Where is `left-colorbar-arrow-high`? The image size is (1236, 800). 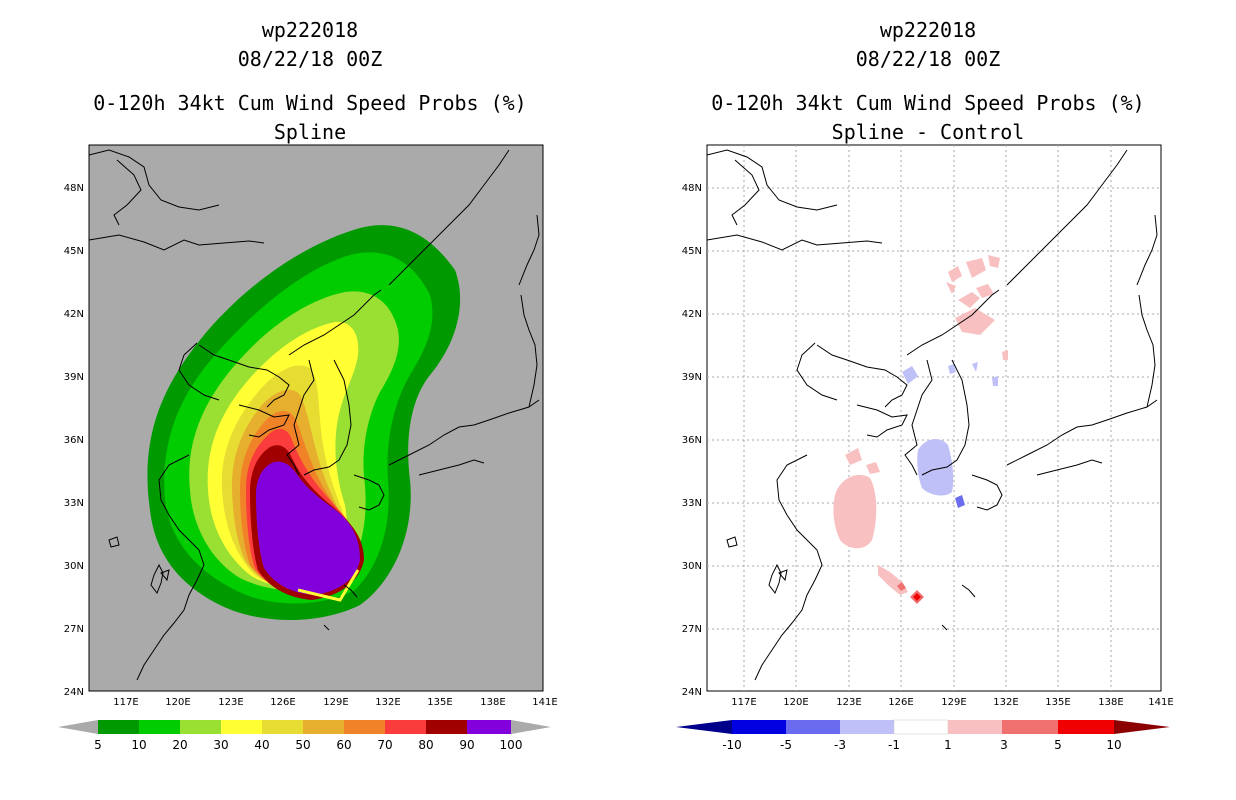 left-colorbar-arrow-high is located at coordinates (531, 727).